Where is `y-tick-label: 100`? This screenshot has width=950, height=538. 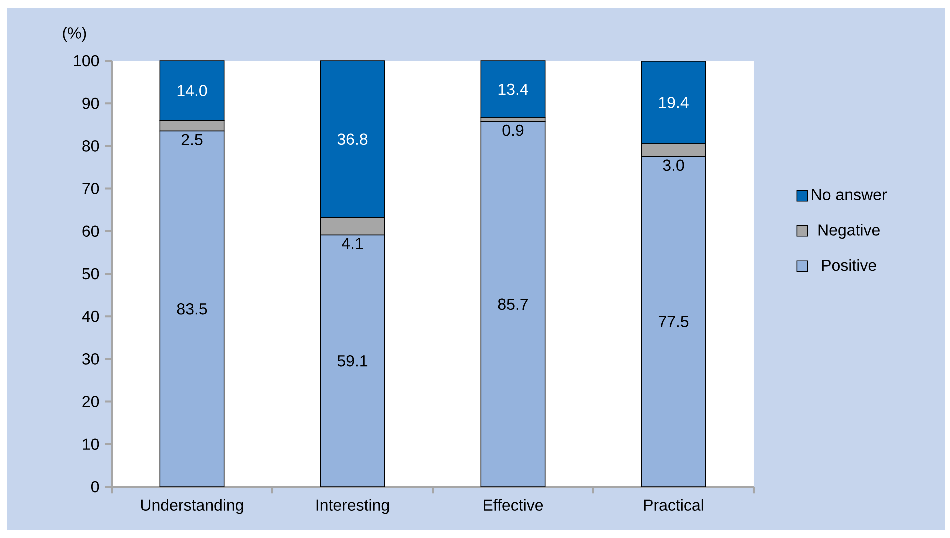
y-tick-label: 100 is located at coordinates (87, 61).